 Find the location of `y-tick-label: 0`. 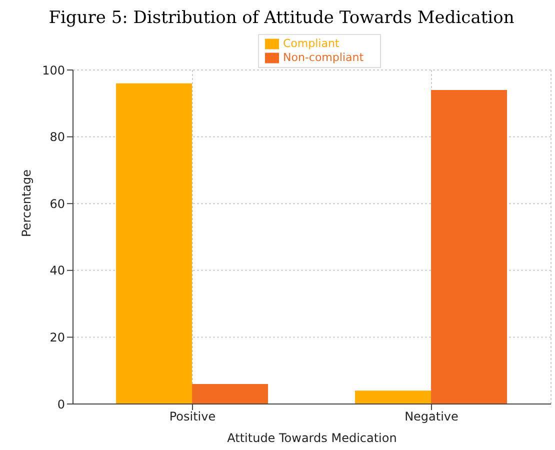

y-tick-label: 0 is located at coordinates (61, 404).